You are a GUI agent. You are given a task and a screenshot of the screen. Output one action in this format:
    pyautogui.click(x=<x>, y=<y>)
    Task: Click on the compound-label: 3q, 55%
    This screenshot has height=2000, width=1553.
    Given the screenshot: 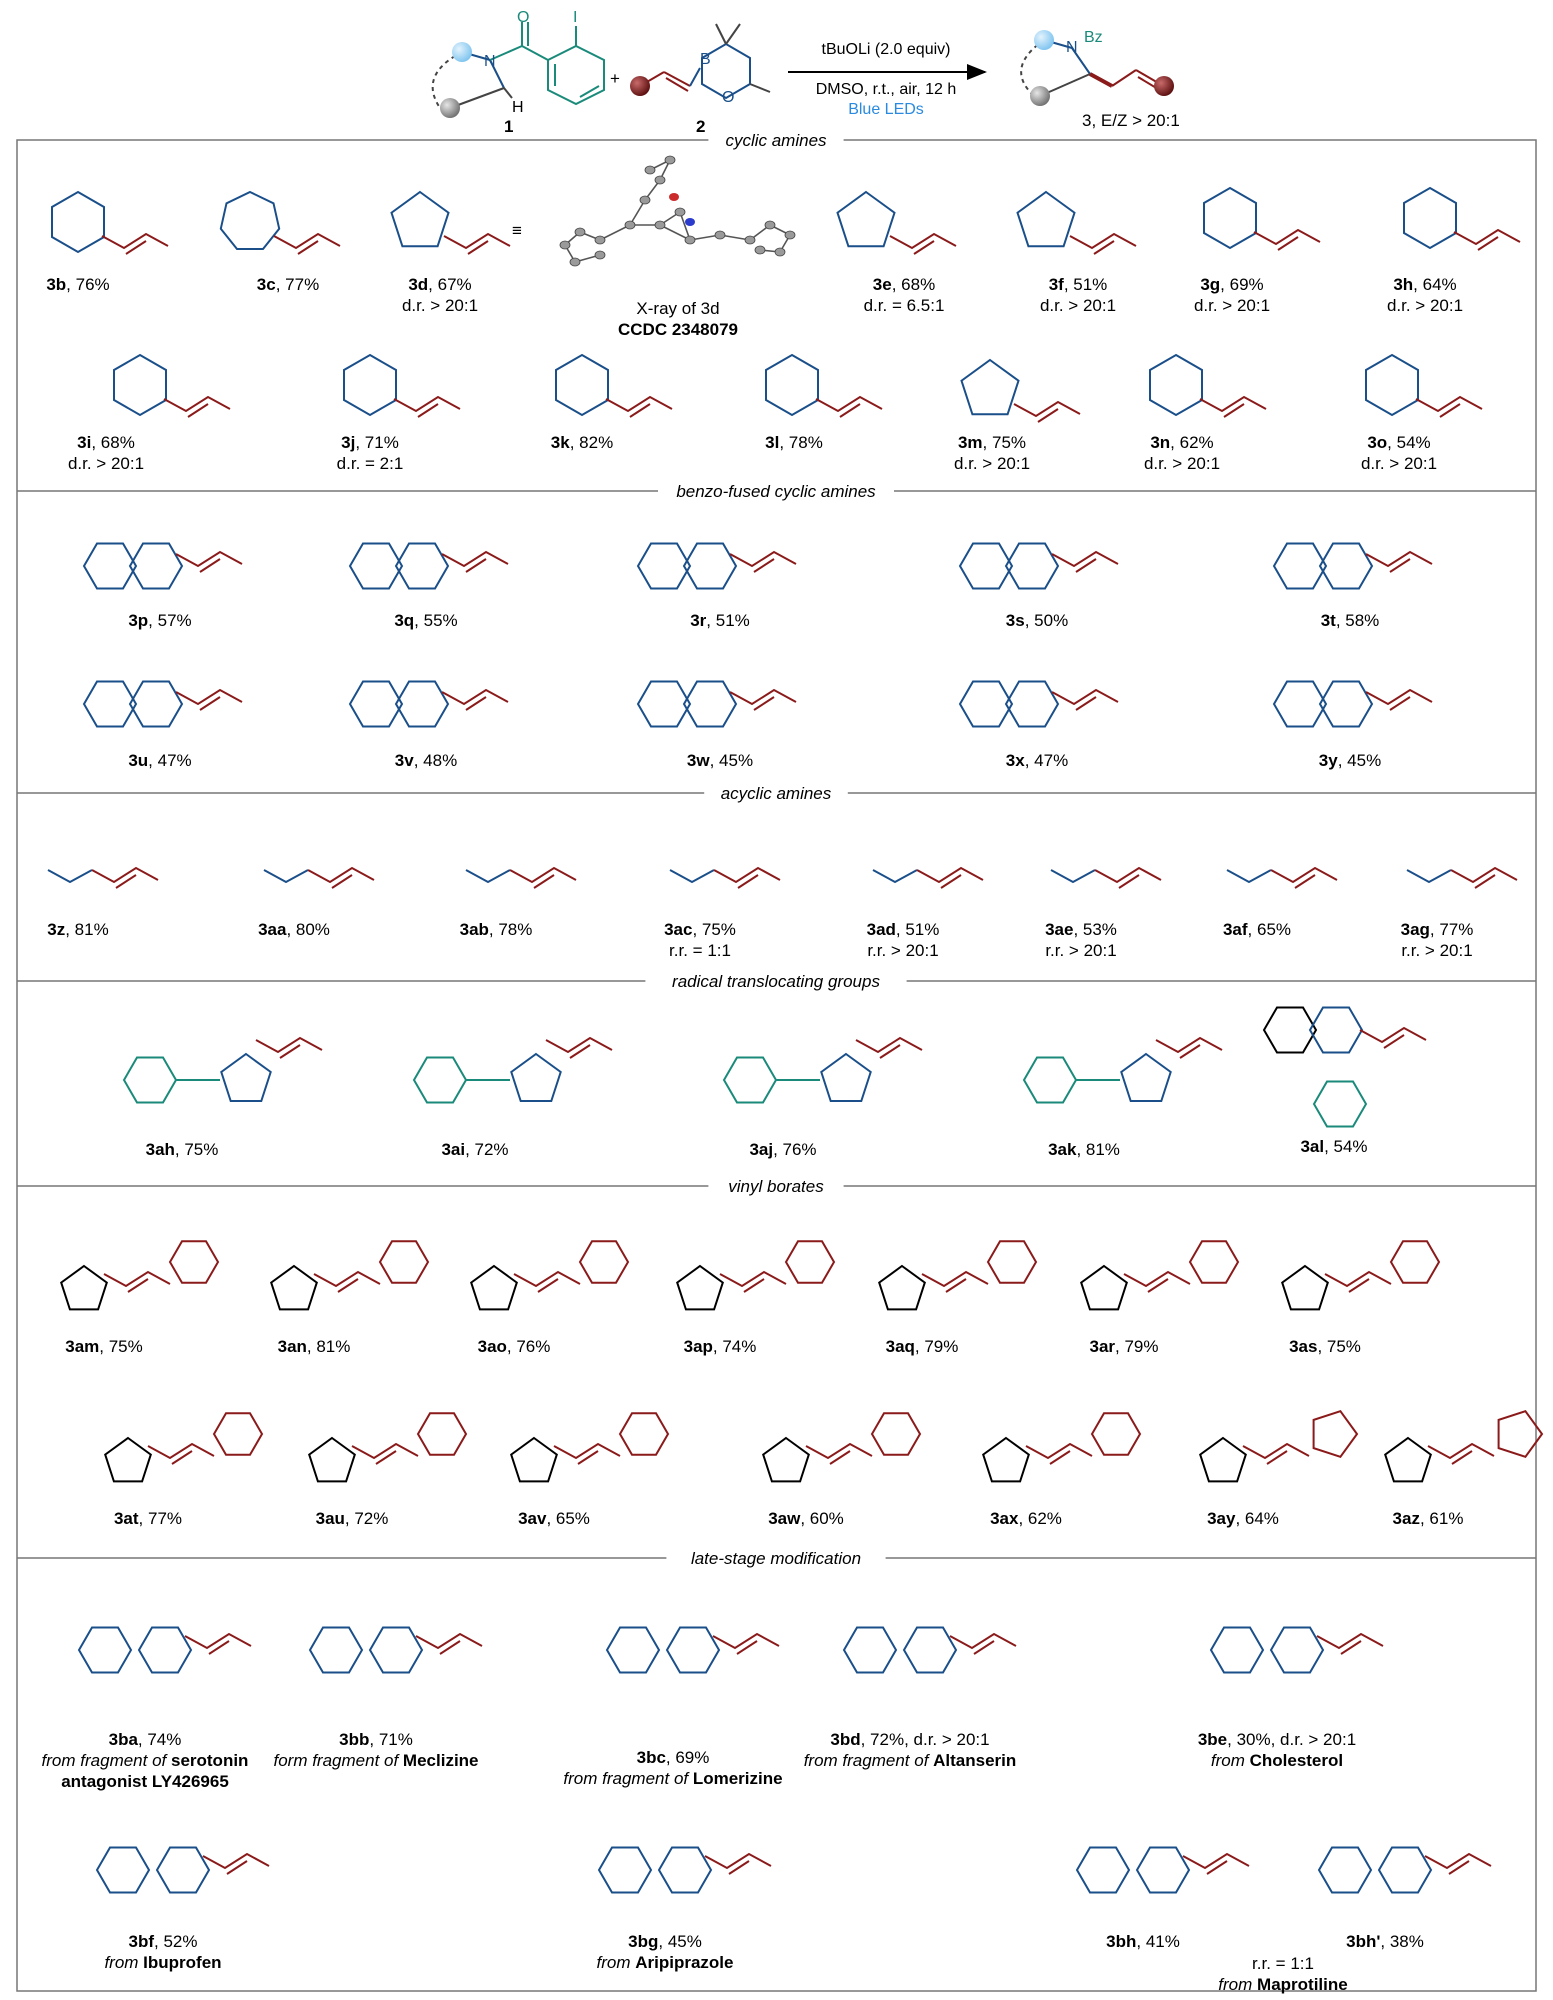 What is the action you would take?
    pyautogui.click(x=425, y=620)
    